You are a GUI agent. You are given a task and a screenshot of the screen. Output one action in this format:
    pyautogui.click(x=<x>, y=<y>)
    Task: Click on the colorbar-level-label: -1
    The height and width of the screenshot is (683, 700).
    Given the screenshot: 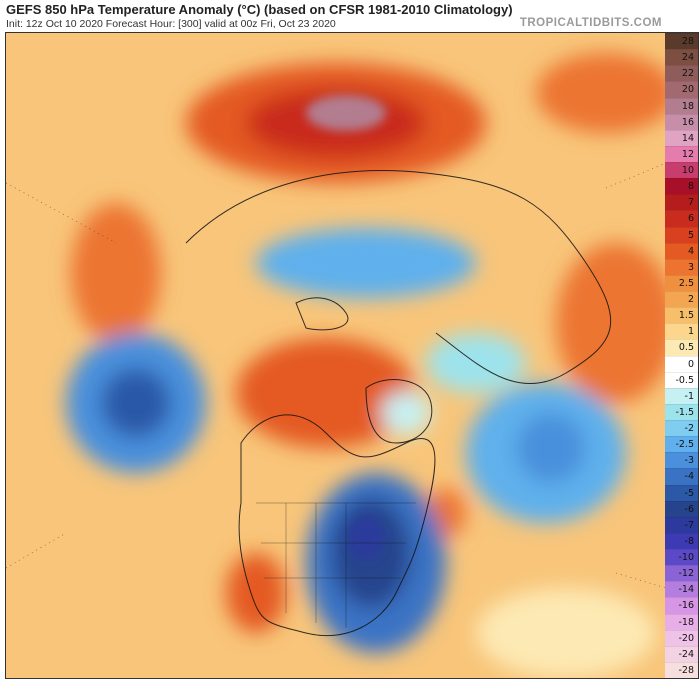 What is the action you would take?
    pyautogui.click(x=689, y=396)
    